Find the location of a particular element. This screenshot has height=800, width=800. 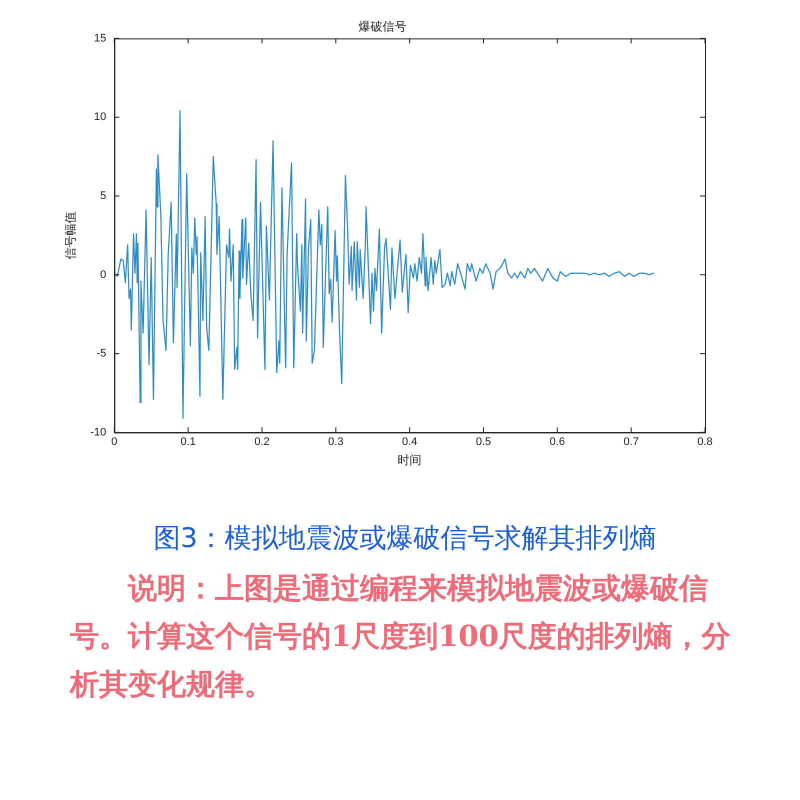

x-tick-label: 0.5 is located at coordinates (484, 442).